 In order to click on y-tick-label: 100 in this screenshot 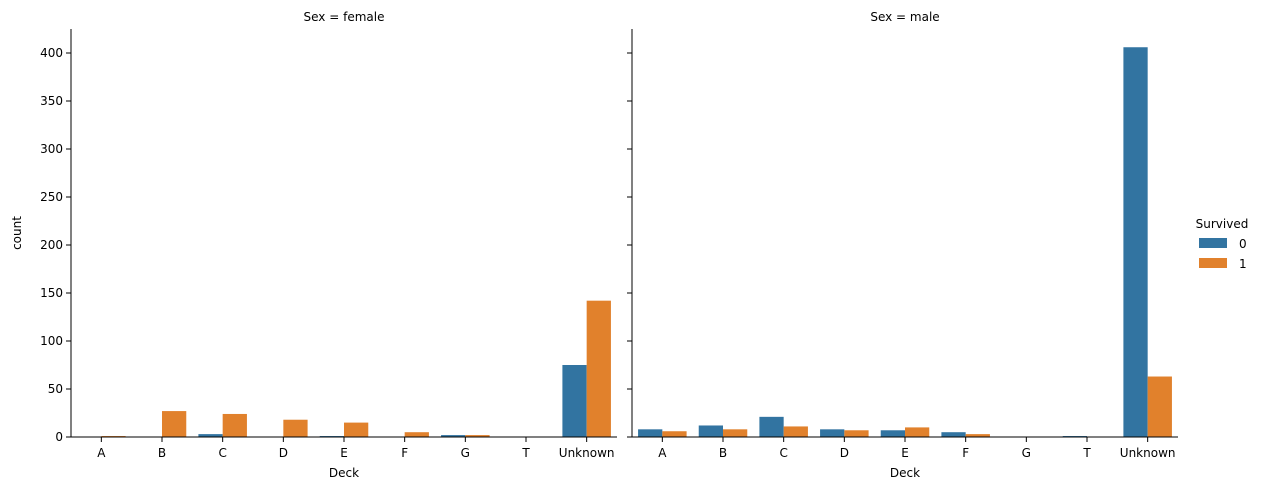, I will do `click(51, 341)`.